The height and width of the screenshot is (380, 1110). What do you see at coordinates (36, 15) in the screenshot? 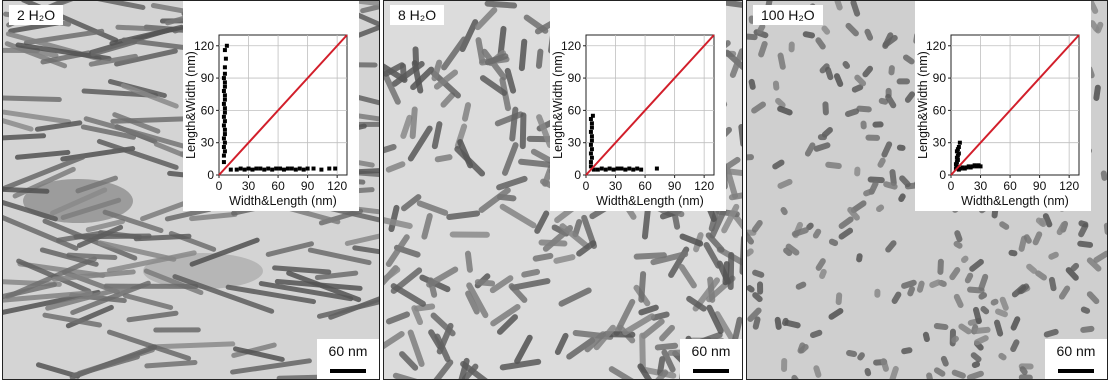
I see `panel-label: 2 H₂O` at bounding box center [36, 15].